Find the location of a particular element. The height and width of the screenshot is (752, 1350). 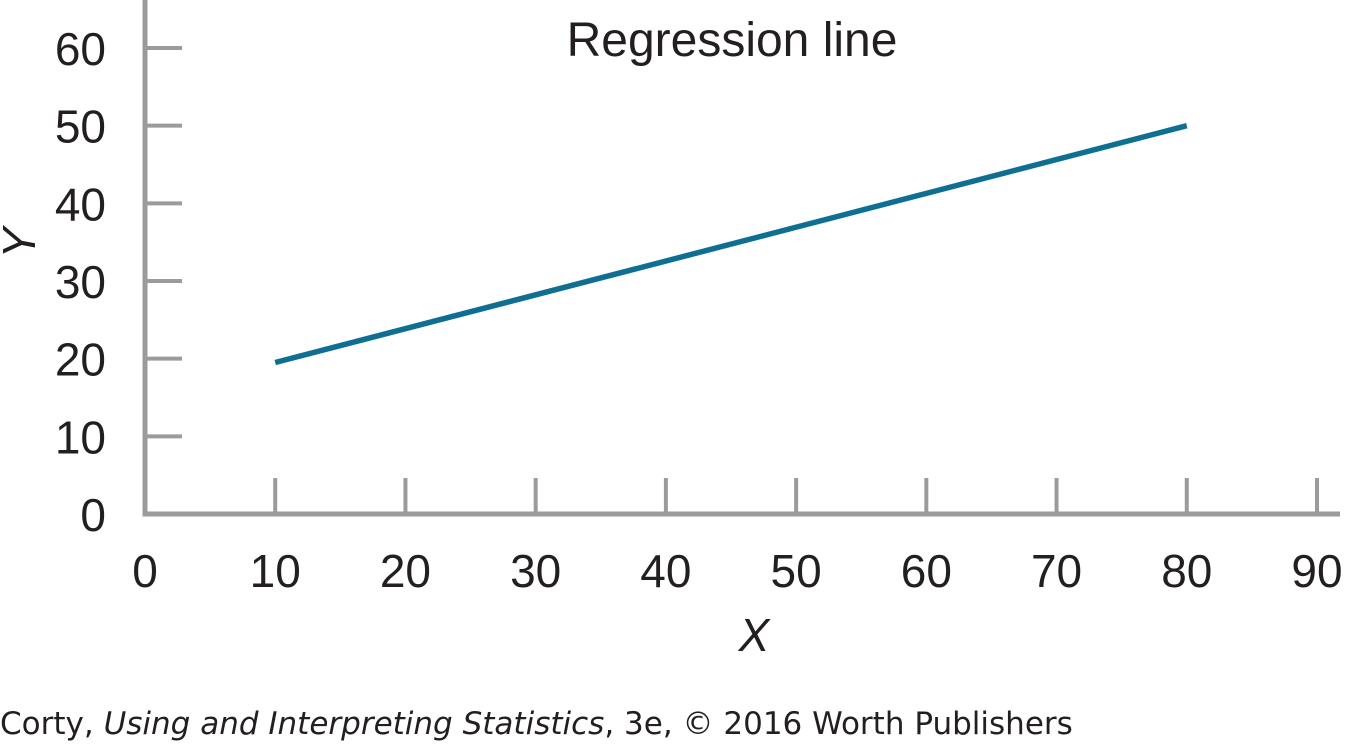

y-tick-label-40: 40 is located at coordinates (80, 204).